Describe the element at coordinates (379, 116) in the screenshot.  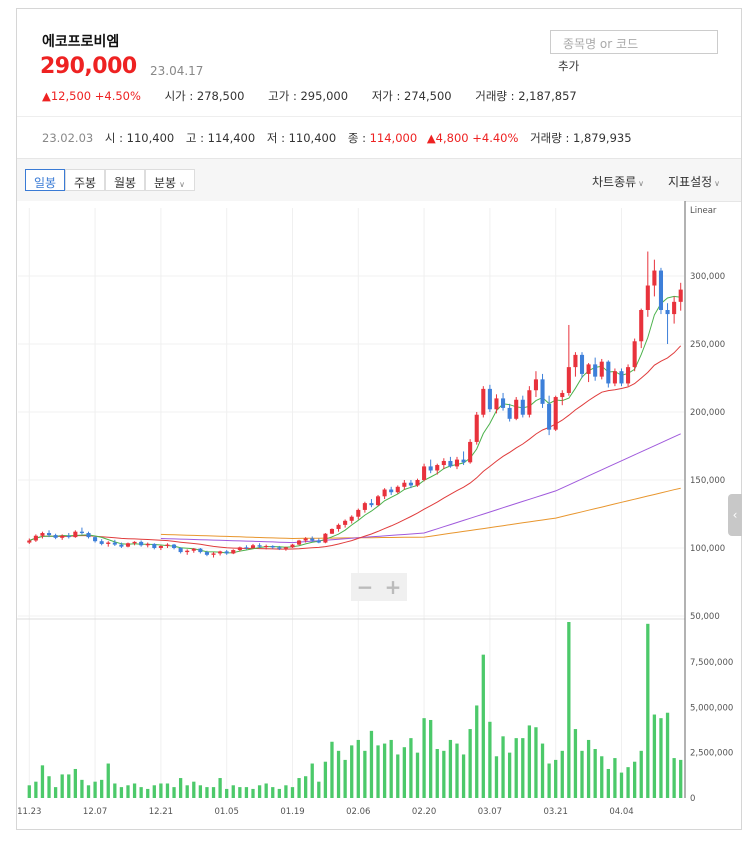
I see `divider` at that location.